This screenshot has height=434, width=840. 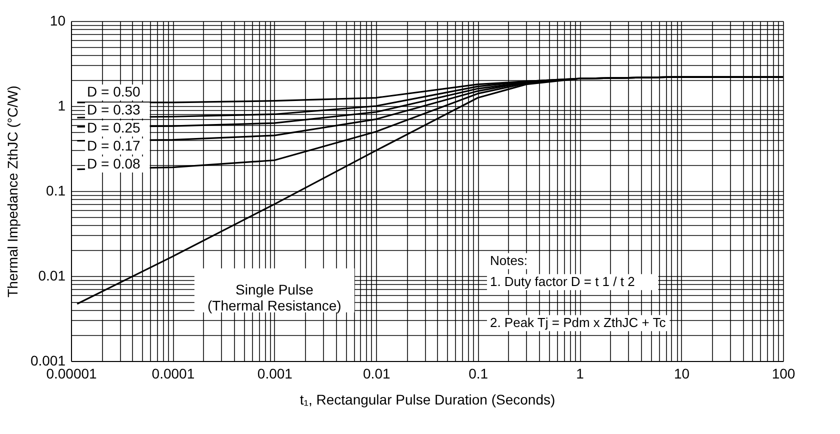 I want to click on y-axis-title: Thermal Impedance ZthJC (°C/W), so click(x=12, y=192).